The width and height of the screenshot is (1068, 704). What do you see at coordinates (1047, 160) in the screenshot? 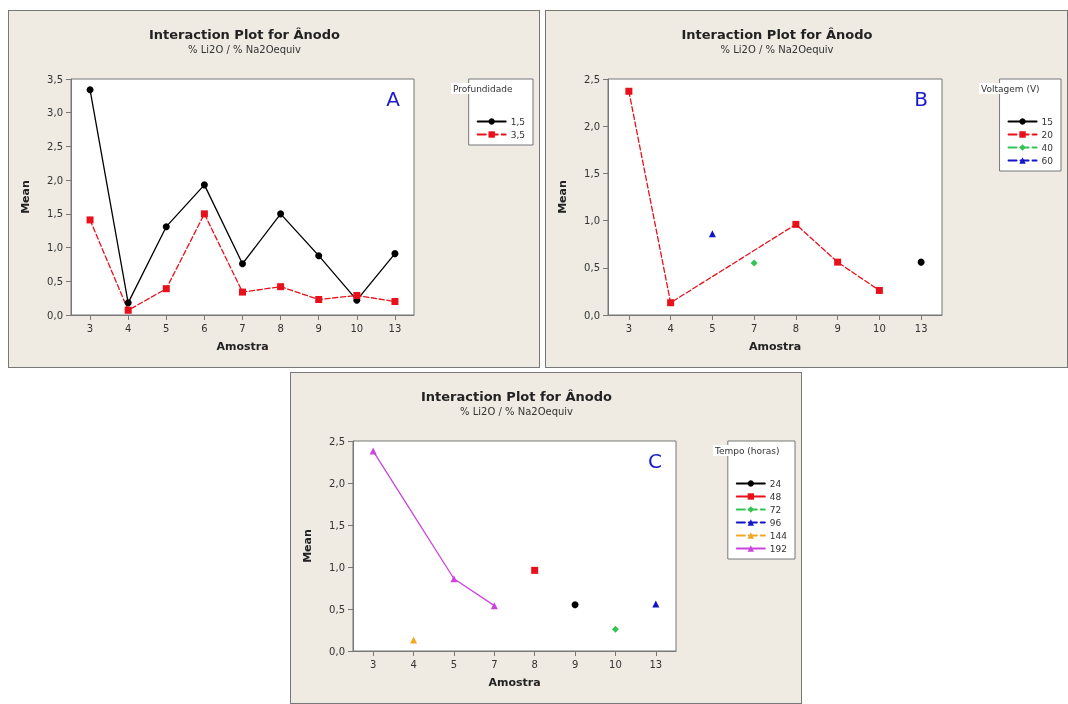
I see `legend-label: 60` at bounding box center [1047, 160].